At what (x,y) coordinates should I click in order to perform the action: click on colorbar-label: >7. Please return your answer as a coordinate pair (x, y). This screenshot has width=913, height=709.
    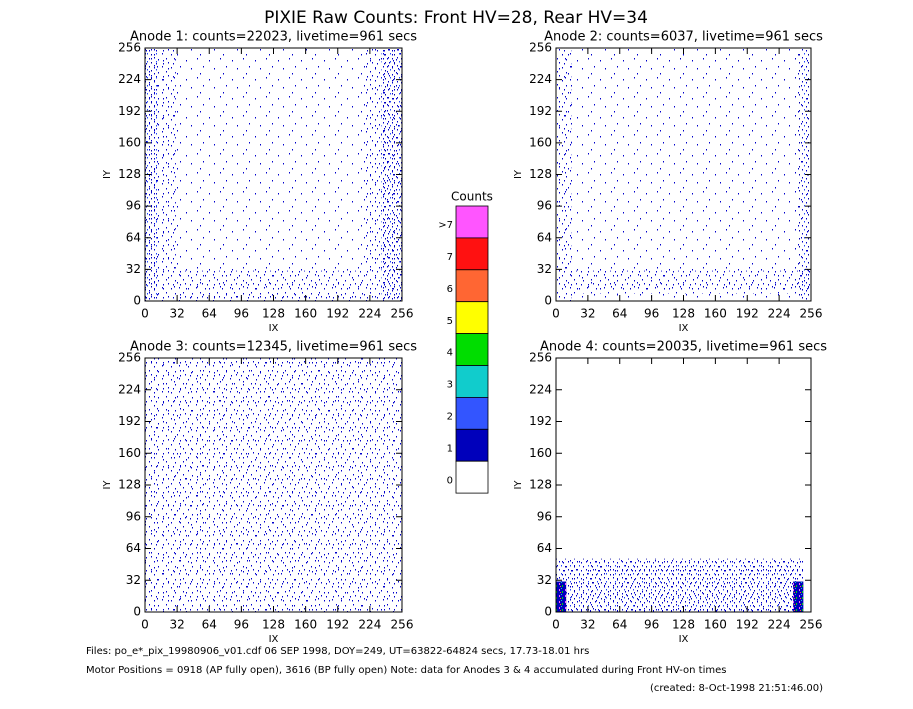
    Looking at the image, I should click on (445, 225).